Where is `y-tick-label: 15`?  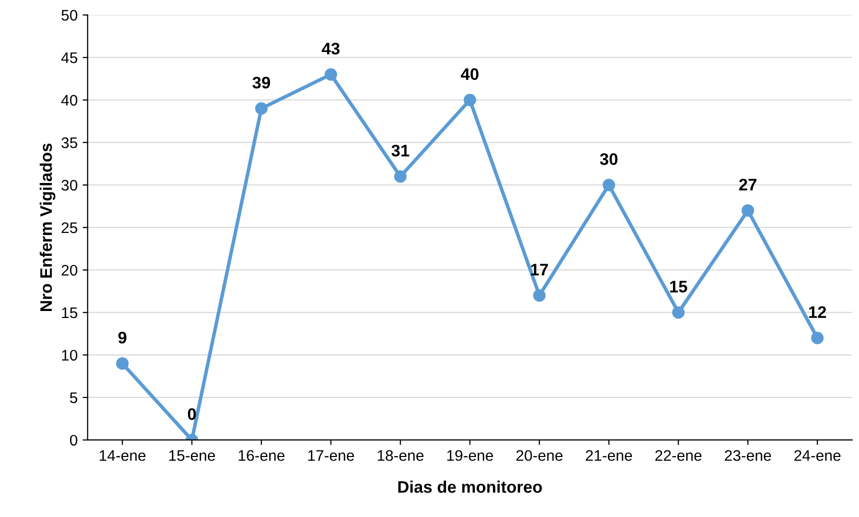
y-tick-label: 15 is located at coordinates (70, 313).